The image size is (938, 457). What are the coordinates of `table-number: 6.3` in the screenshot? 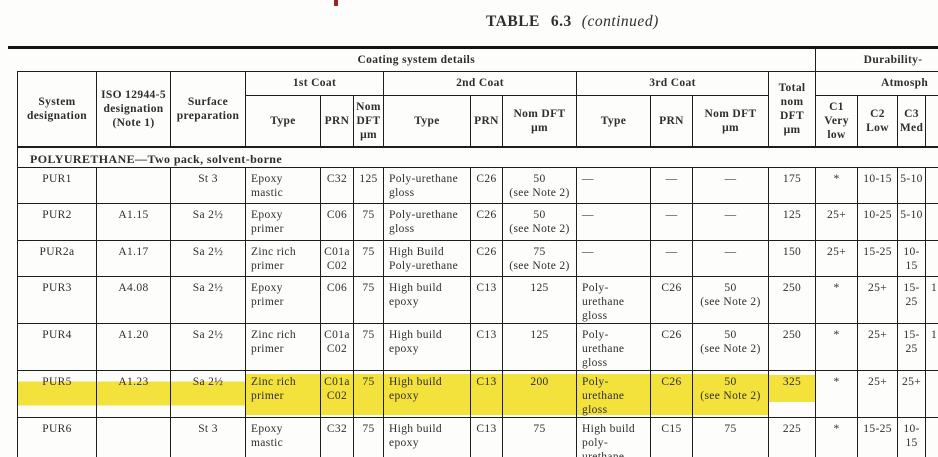 It's located at (561, 21).